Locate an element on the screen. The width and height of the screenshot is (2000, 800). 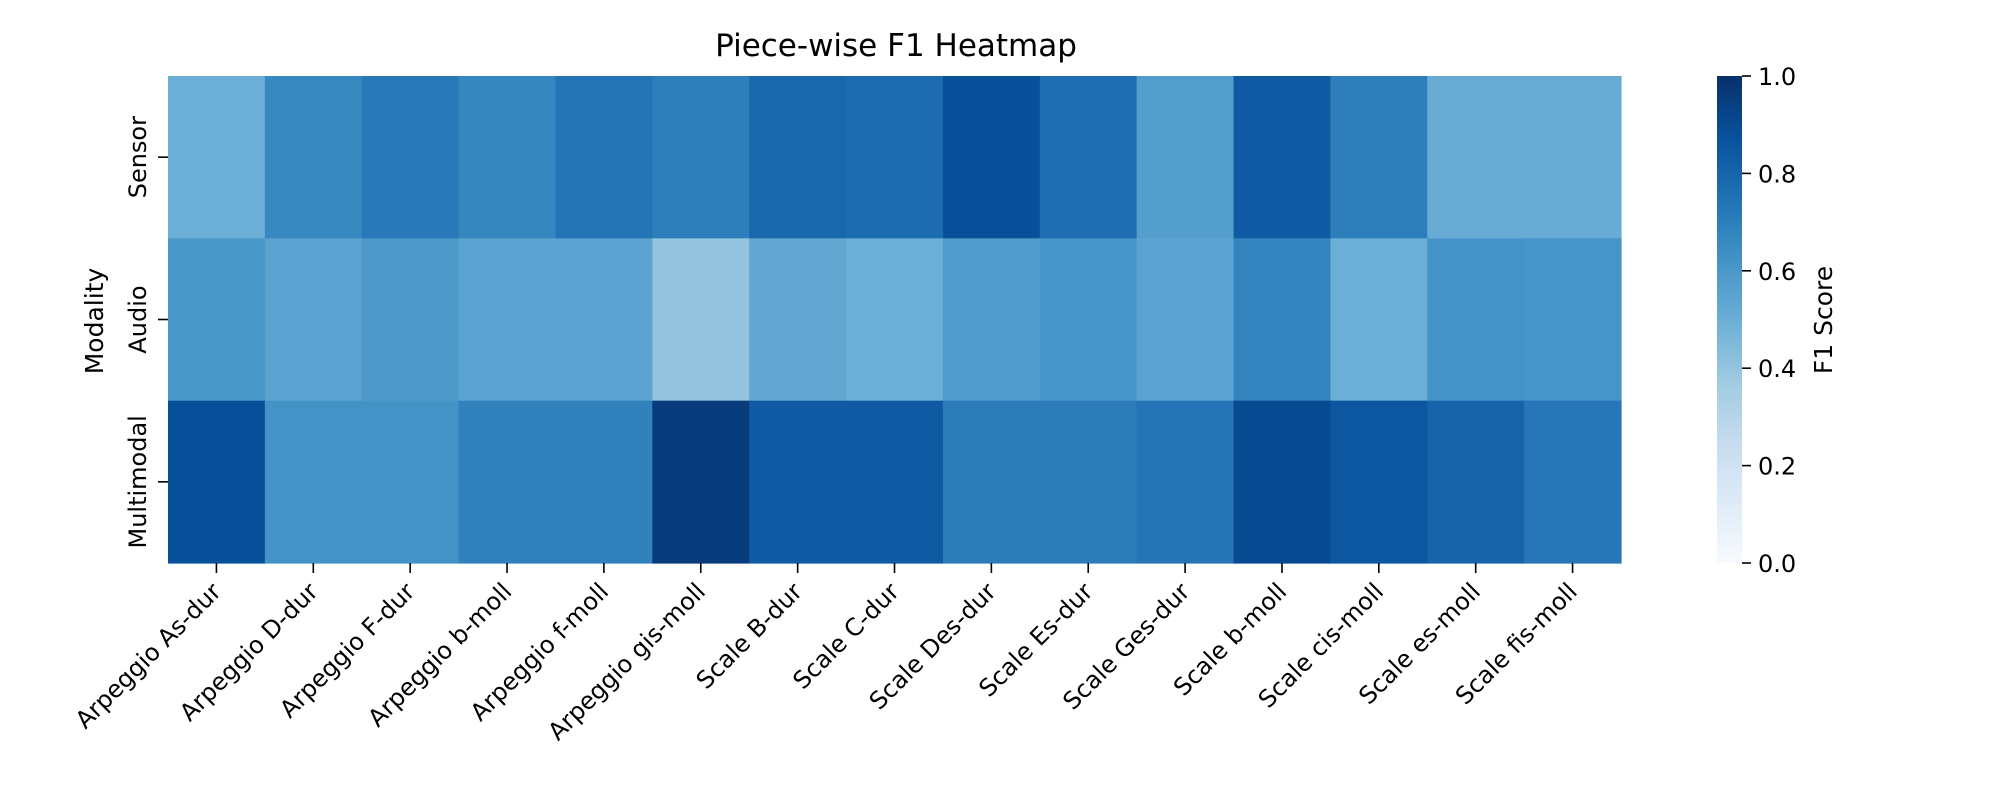
y-tick-label: Multimodal is located at coordinates (138, 481).